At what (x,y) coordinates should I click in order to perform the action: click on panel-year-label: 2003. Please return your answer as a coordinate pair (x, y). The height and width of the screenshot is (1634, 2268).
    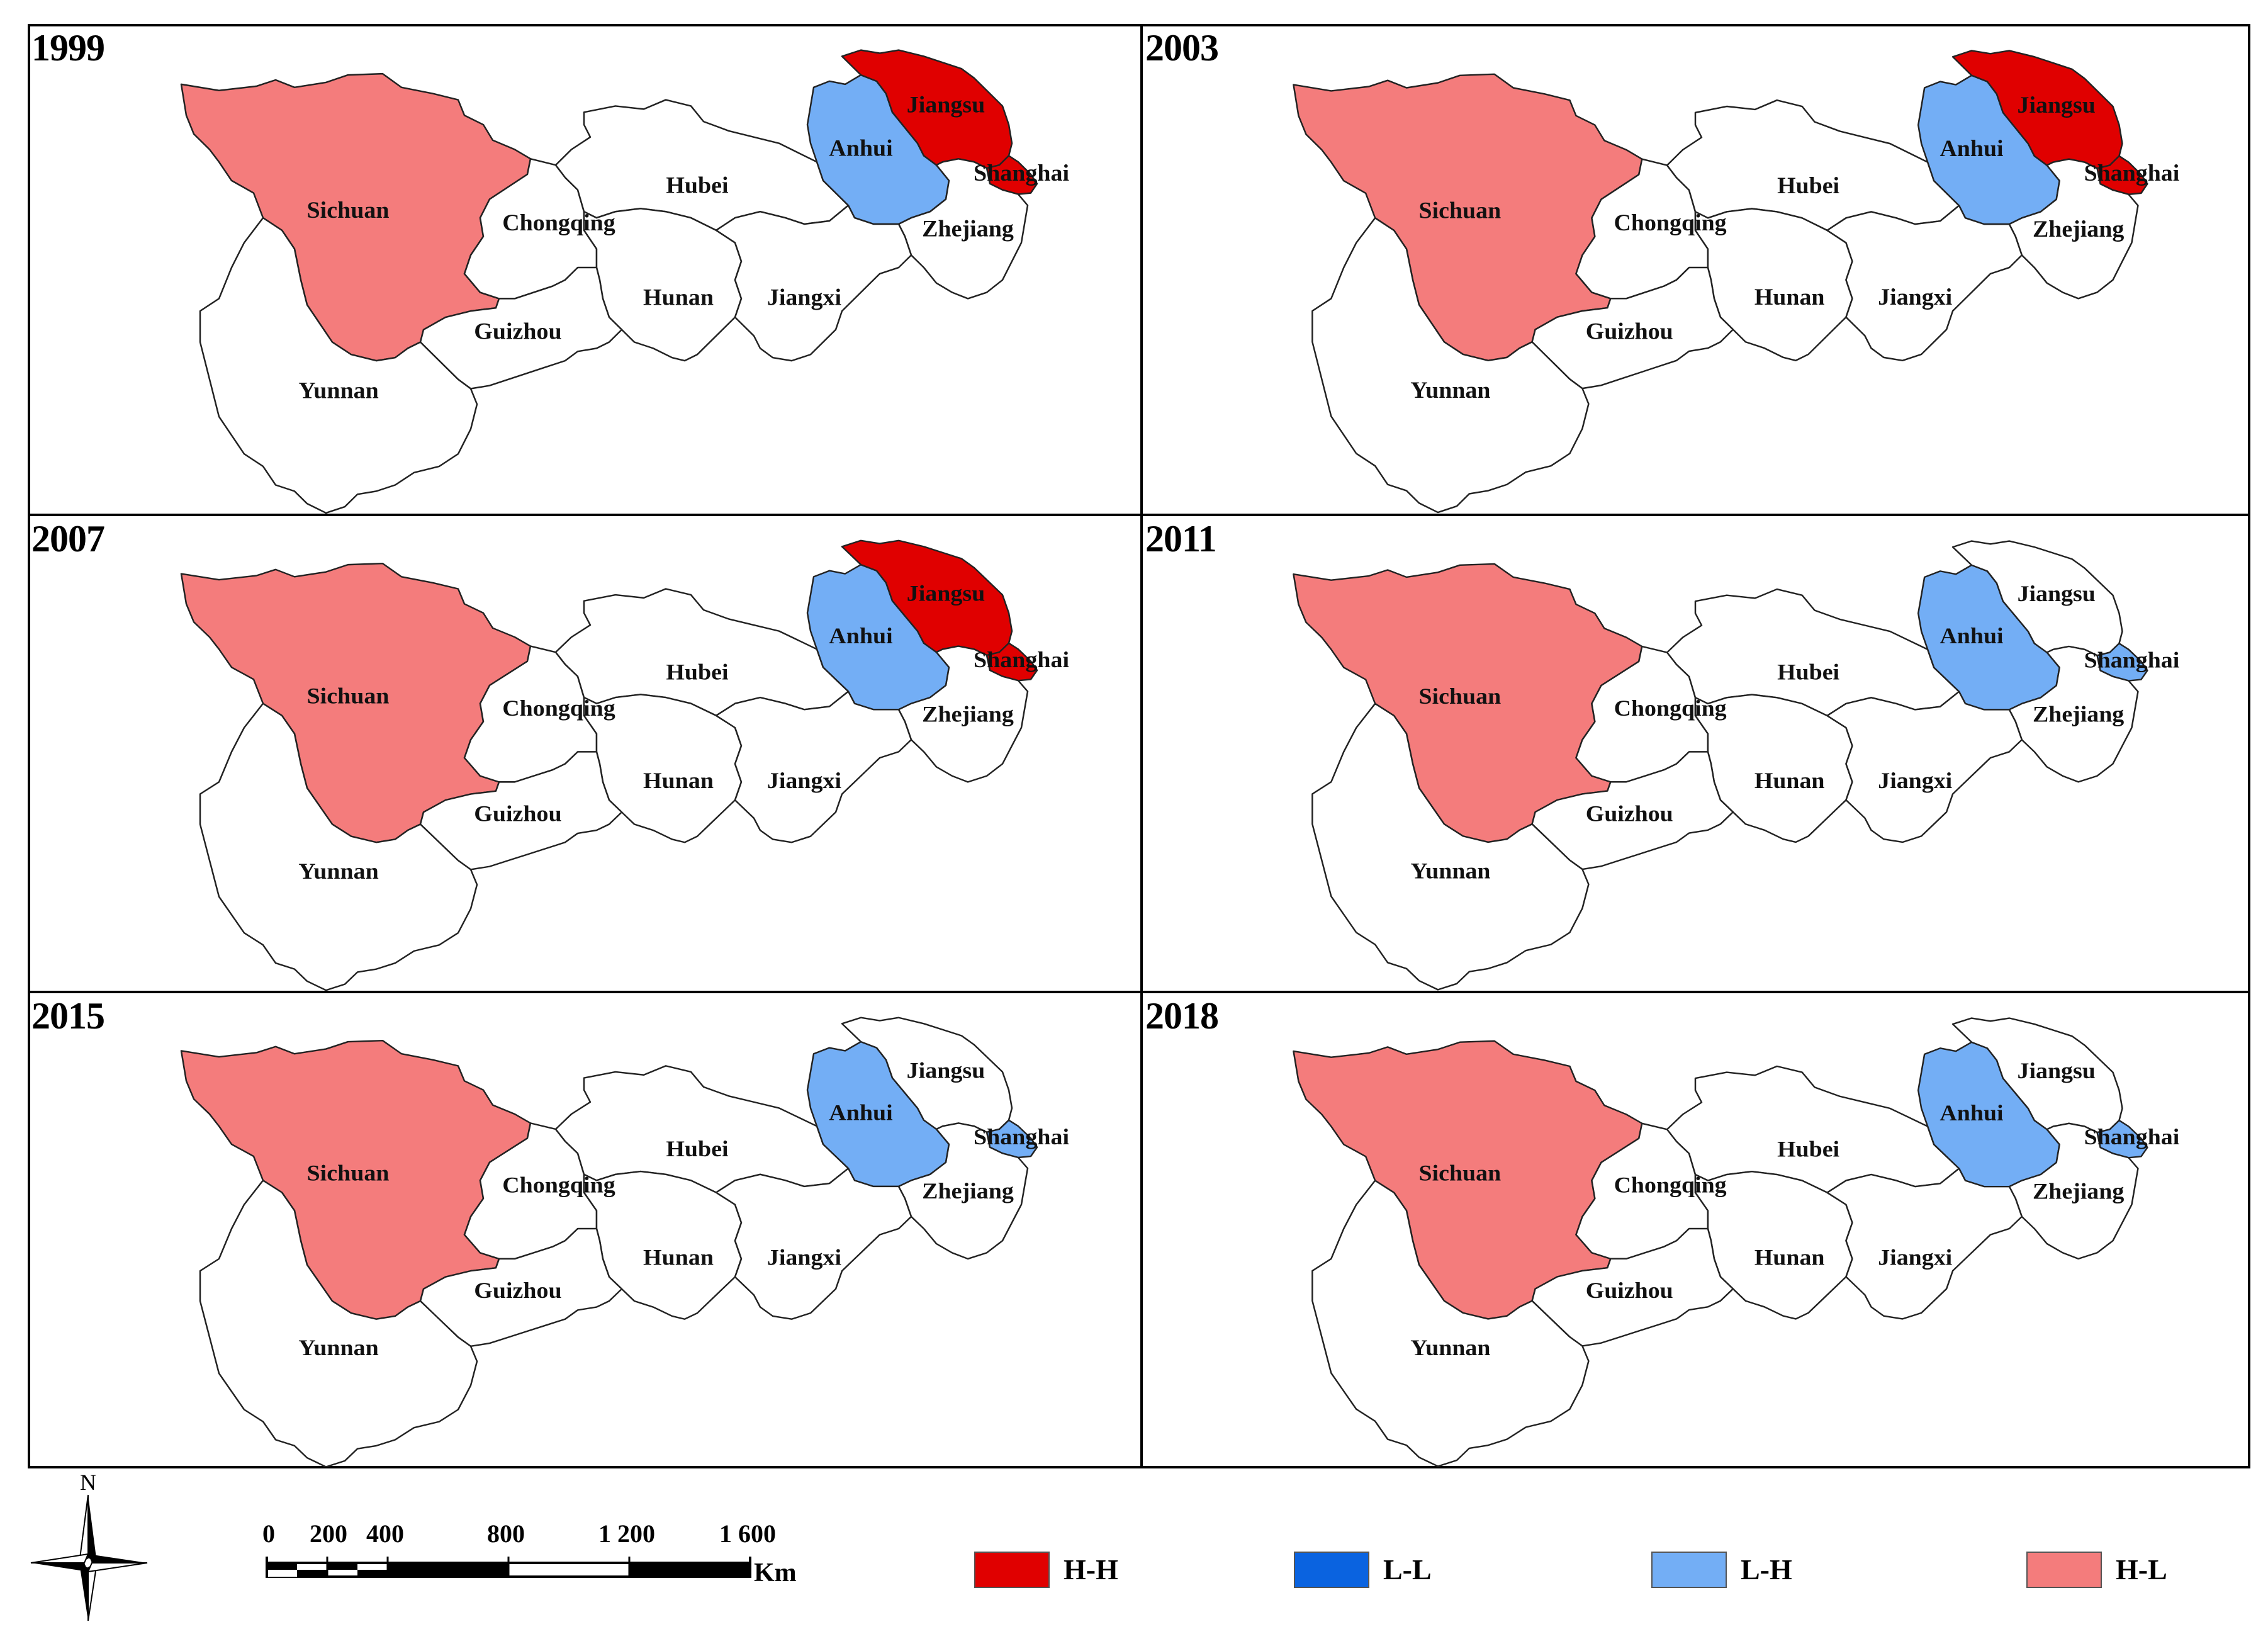
    Looking at the image, I should click on (1182, 48).